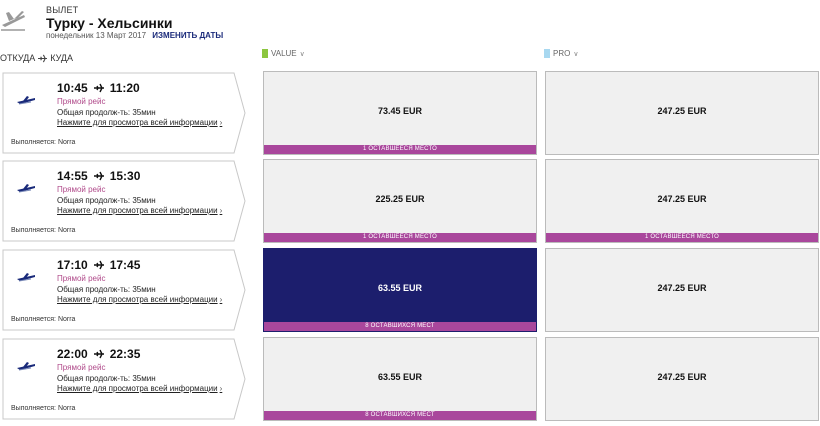  What do you see at coordinates (682, 237) in the screenshot?
I see `pro-seats-left-badge: 1 ОСТАВШЕЕСЯ МЕСТО` at bounding box center [682, 237].